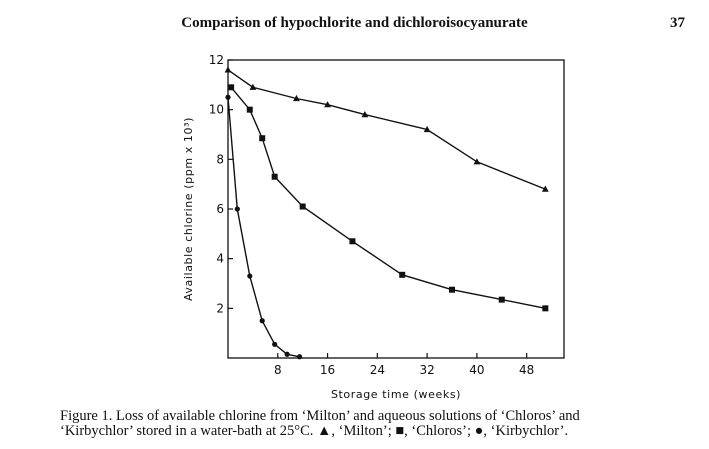  What do you see at coordinates (476, 370) in the screenshot?
I see `x-tick-label: 40` at bounding box center [476, 370].